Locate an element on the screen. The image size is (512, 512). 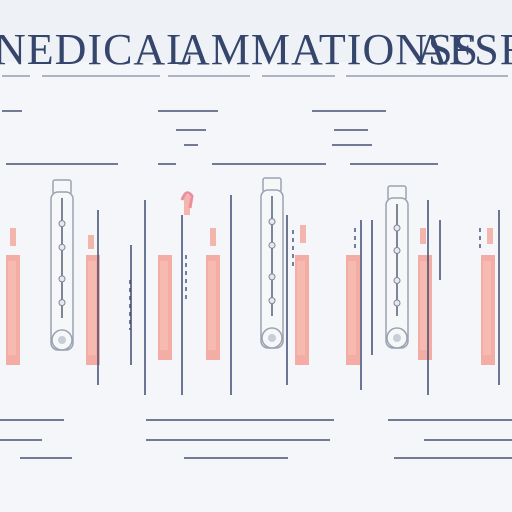
title-part-2: AMMATIONSS is located at coordinates (328, 49).